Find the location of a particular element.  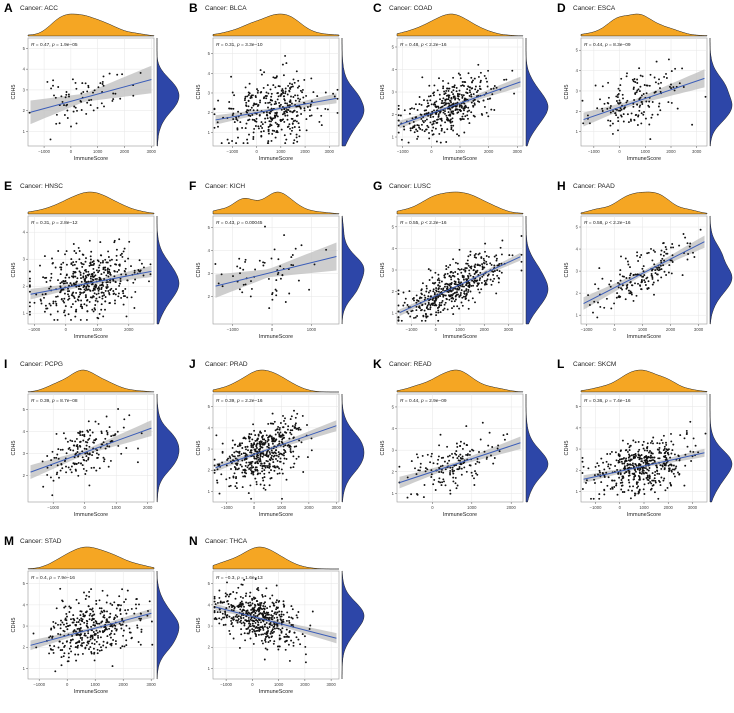

data-points is located at coordinates (85, 106).